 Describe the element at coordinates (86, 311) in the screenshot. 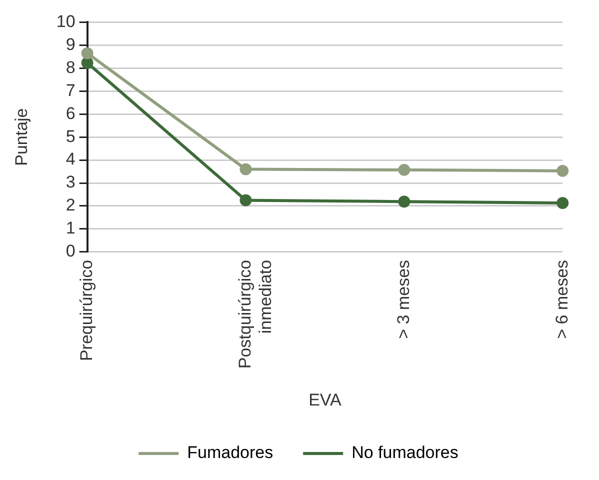

I see `x-tick-label: Prequirúrgico` at that location.